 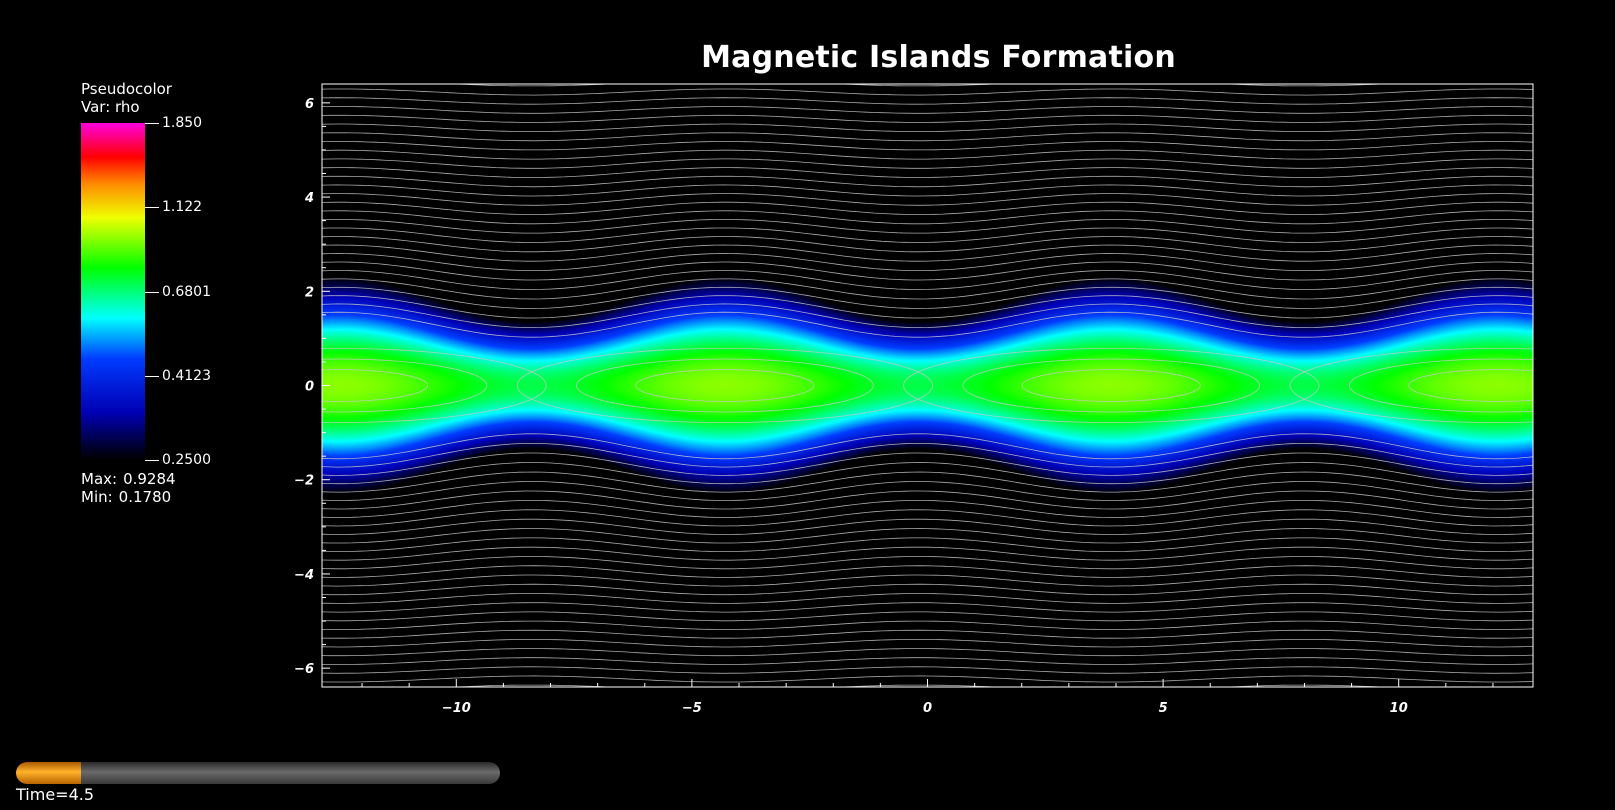 I want to click on colorbar-tick: 1.850, so click(x=173, y=123).